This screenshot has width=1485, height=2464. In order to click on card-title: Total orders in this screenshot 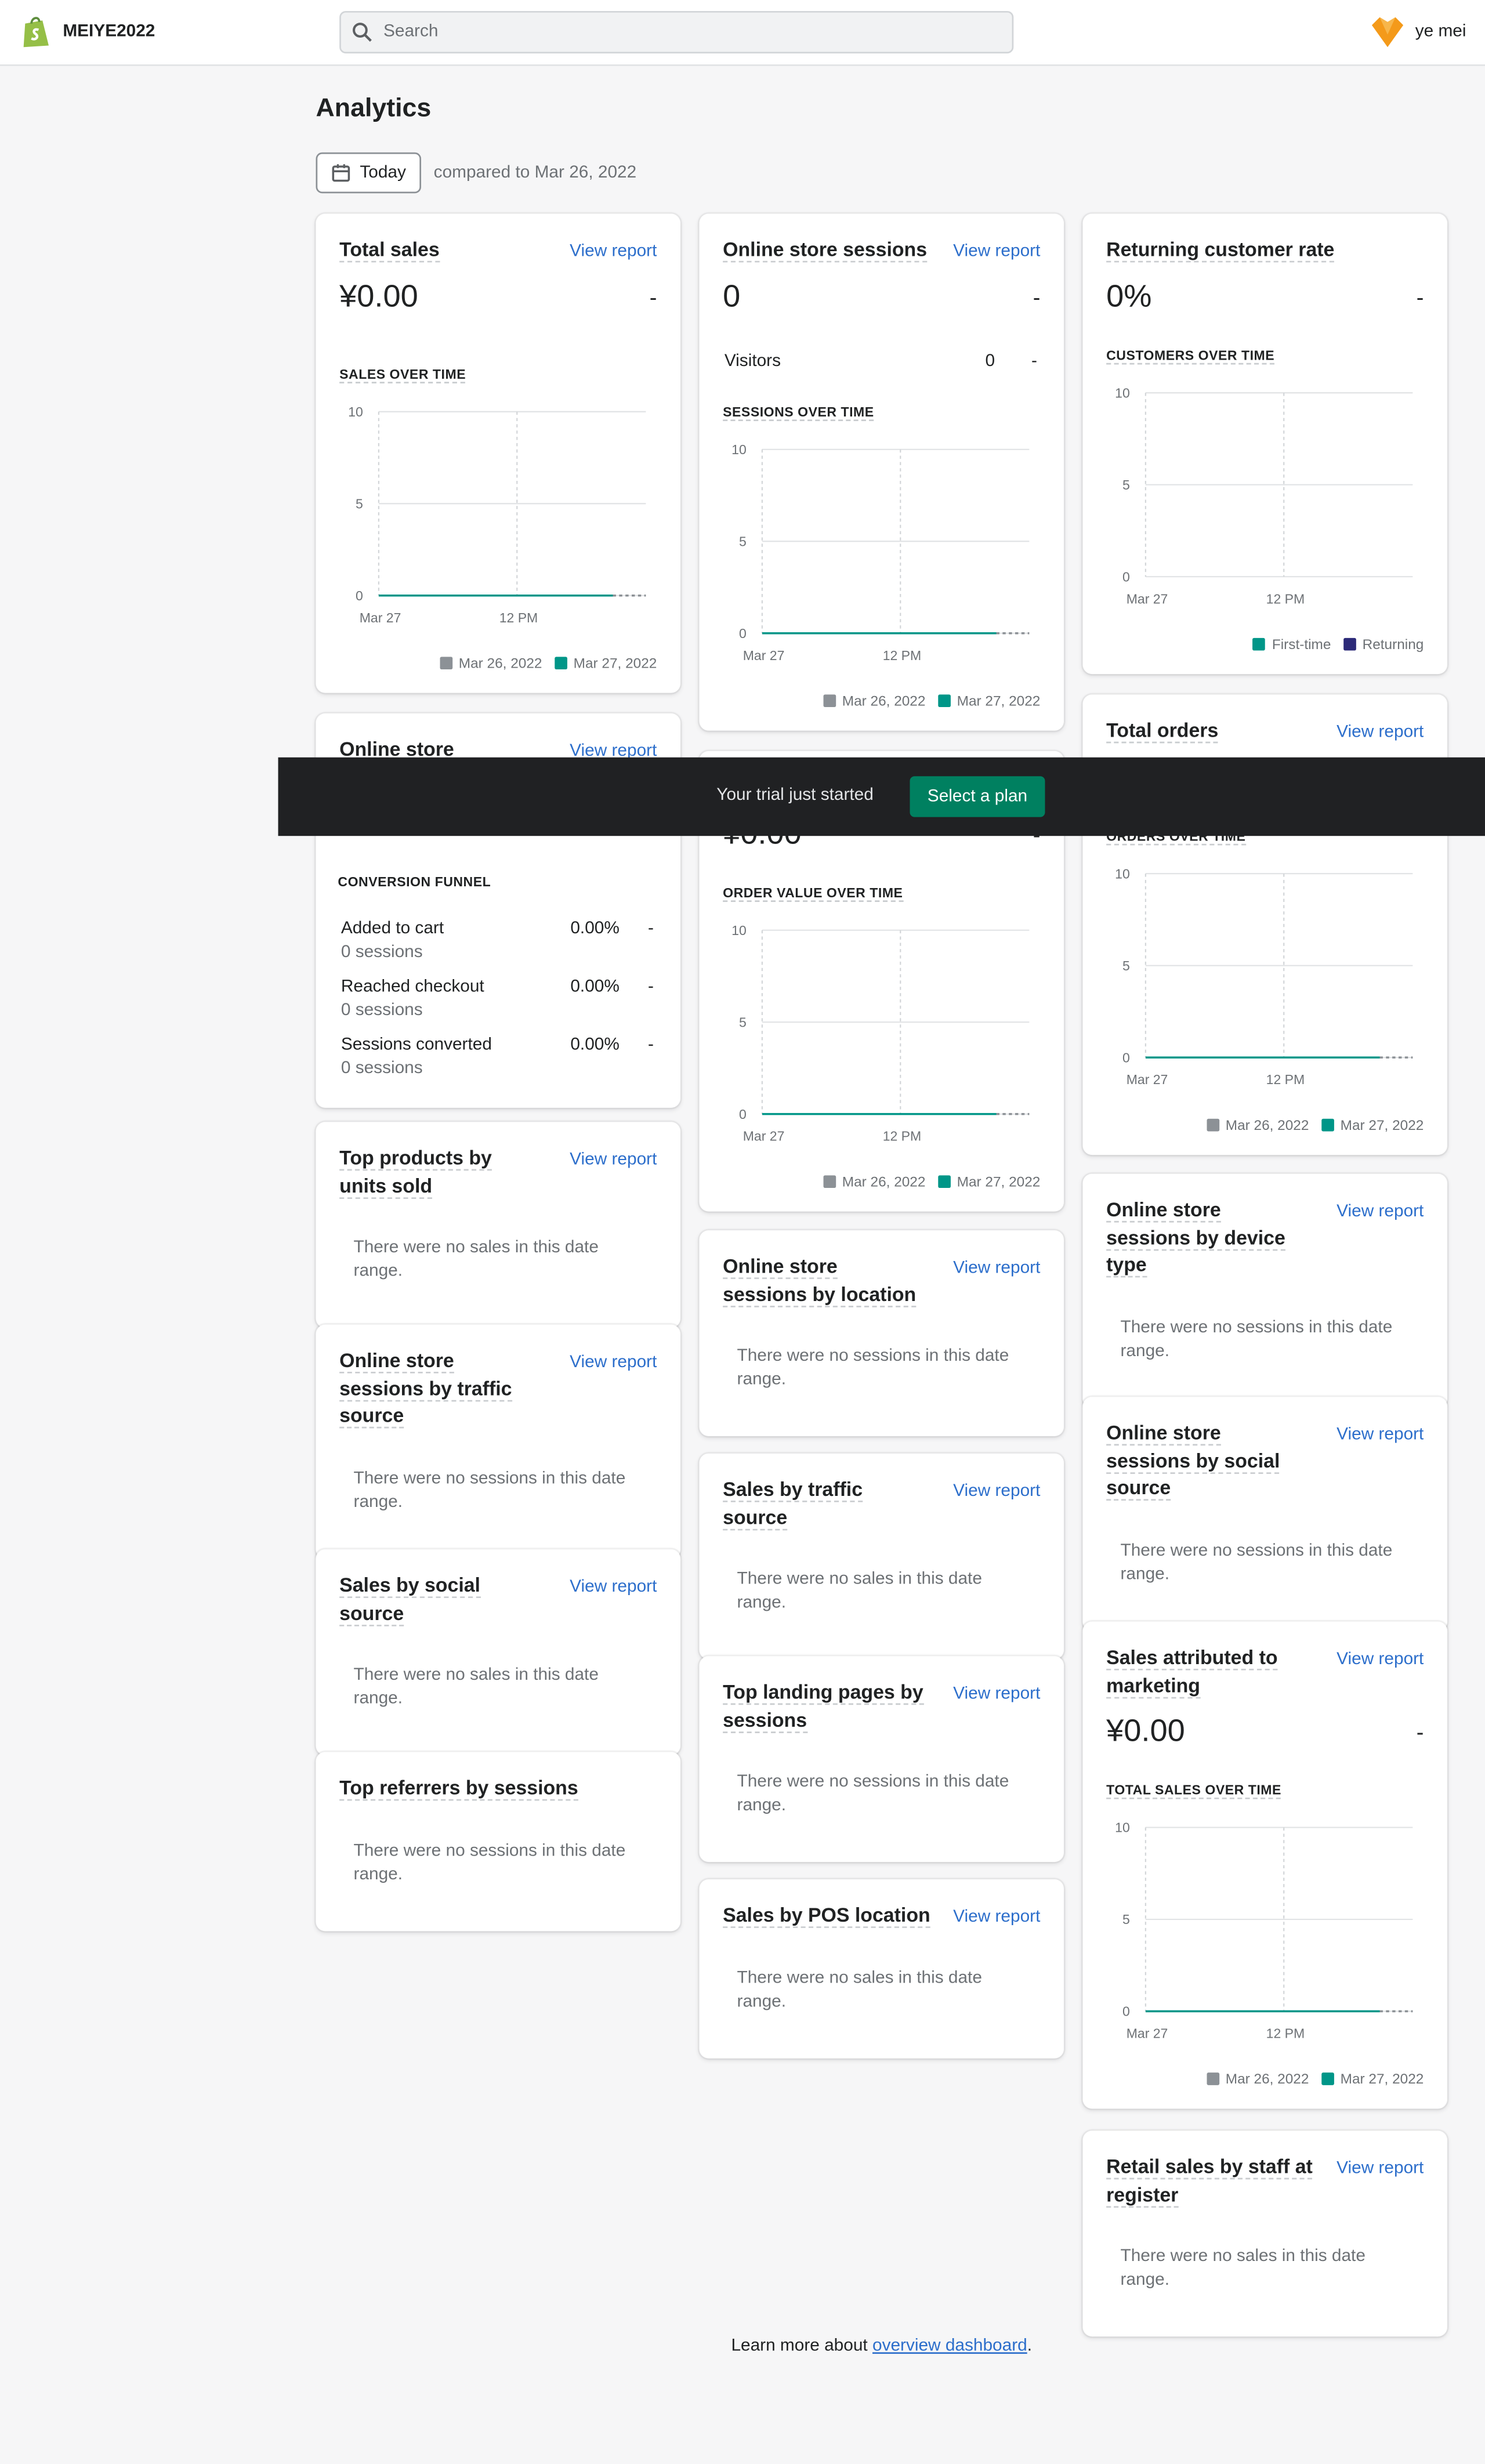, I will do `click(1263, 731)`.